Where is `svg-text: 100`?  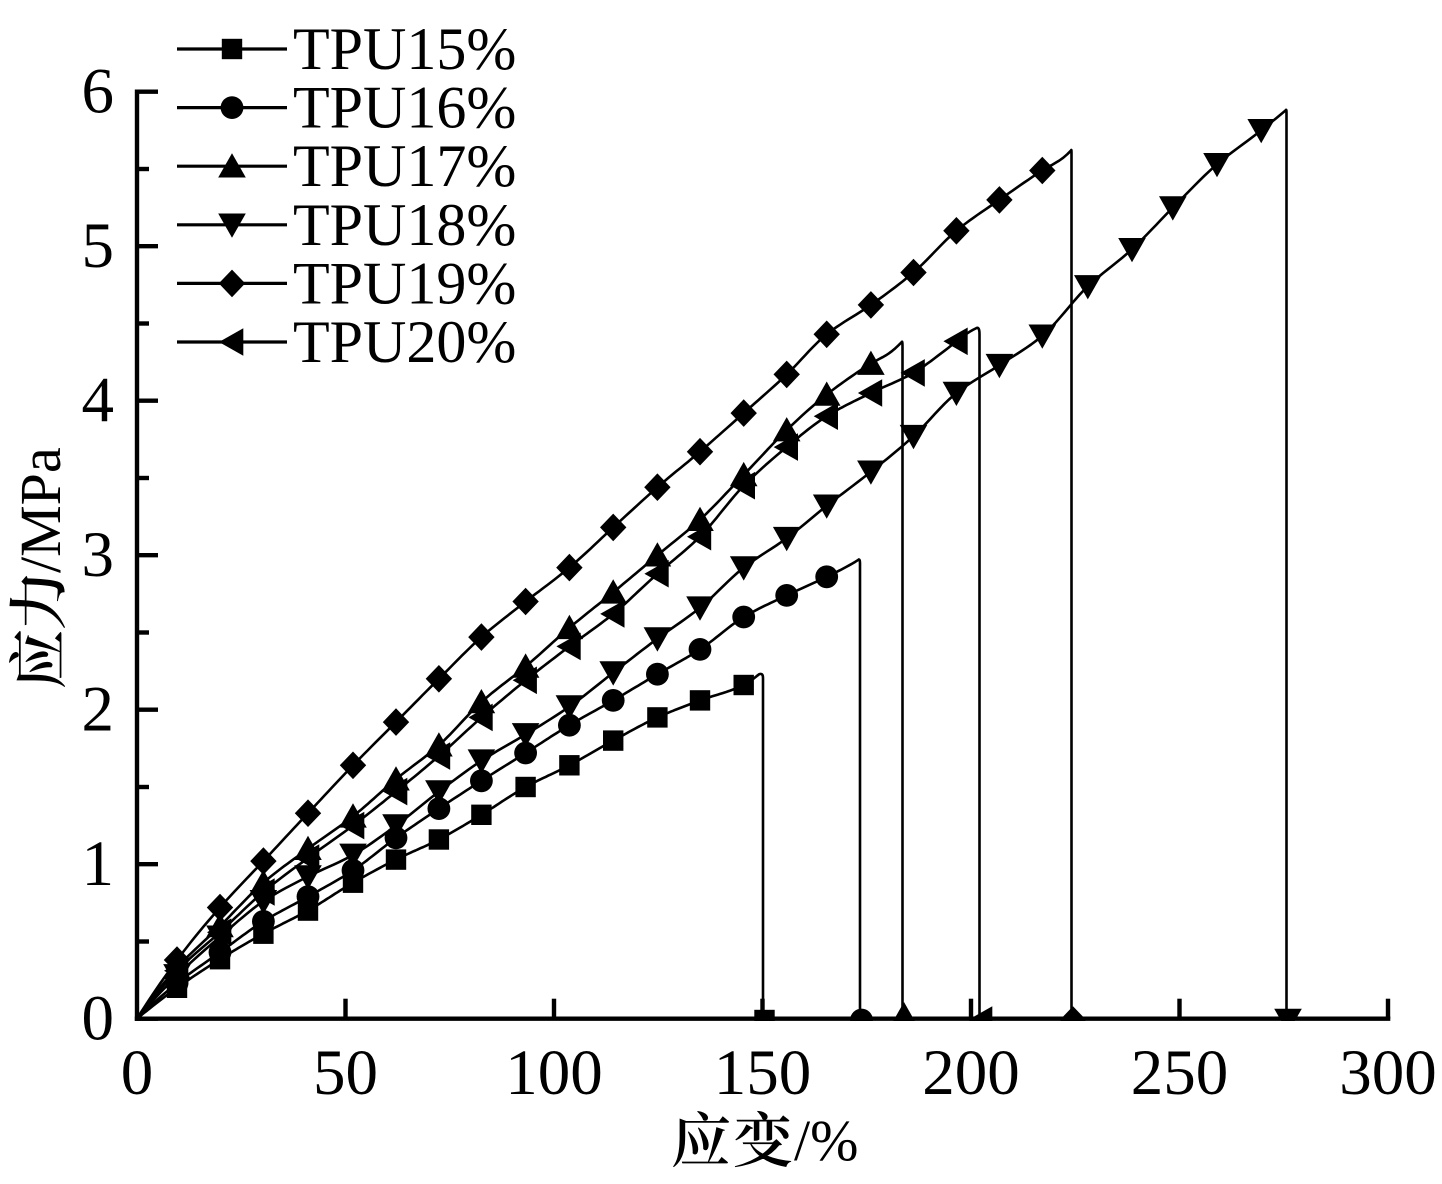
svg-text: 100 is located at coordinates (554, 1073).